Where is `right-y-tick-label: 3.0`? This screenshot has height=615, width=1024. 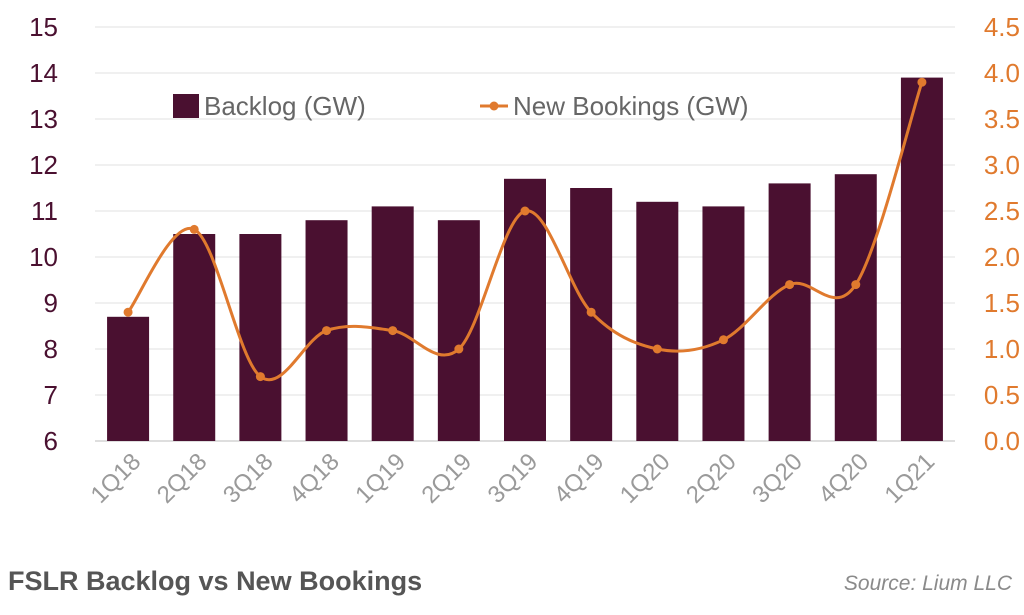 right-y-tick-label: 3.0 is located at coordinates (1002, 165).